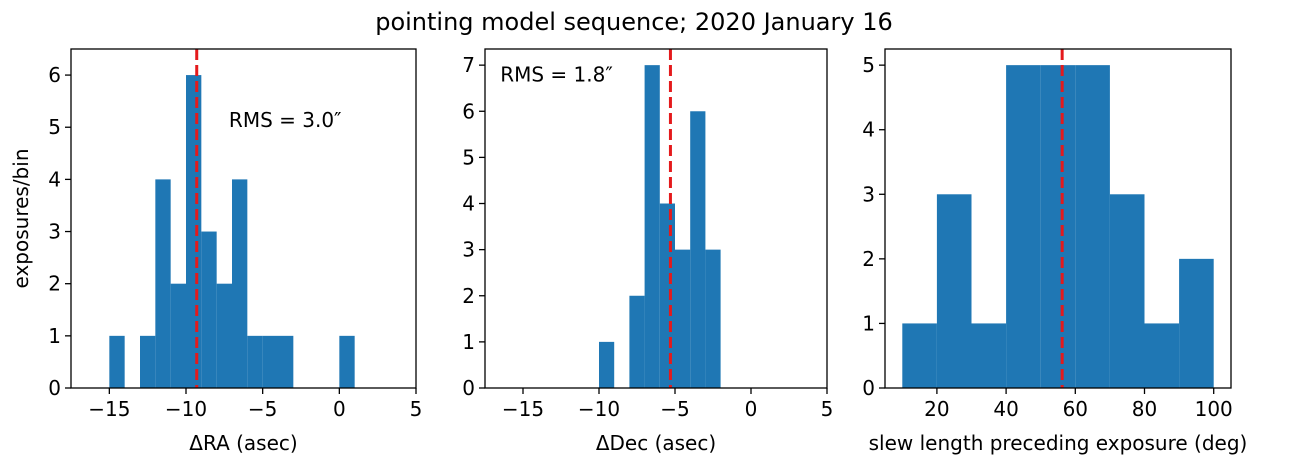  I want to click on x-tick-label: 60, so click(1075, 409).